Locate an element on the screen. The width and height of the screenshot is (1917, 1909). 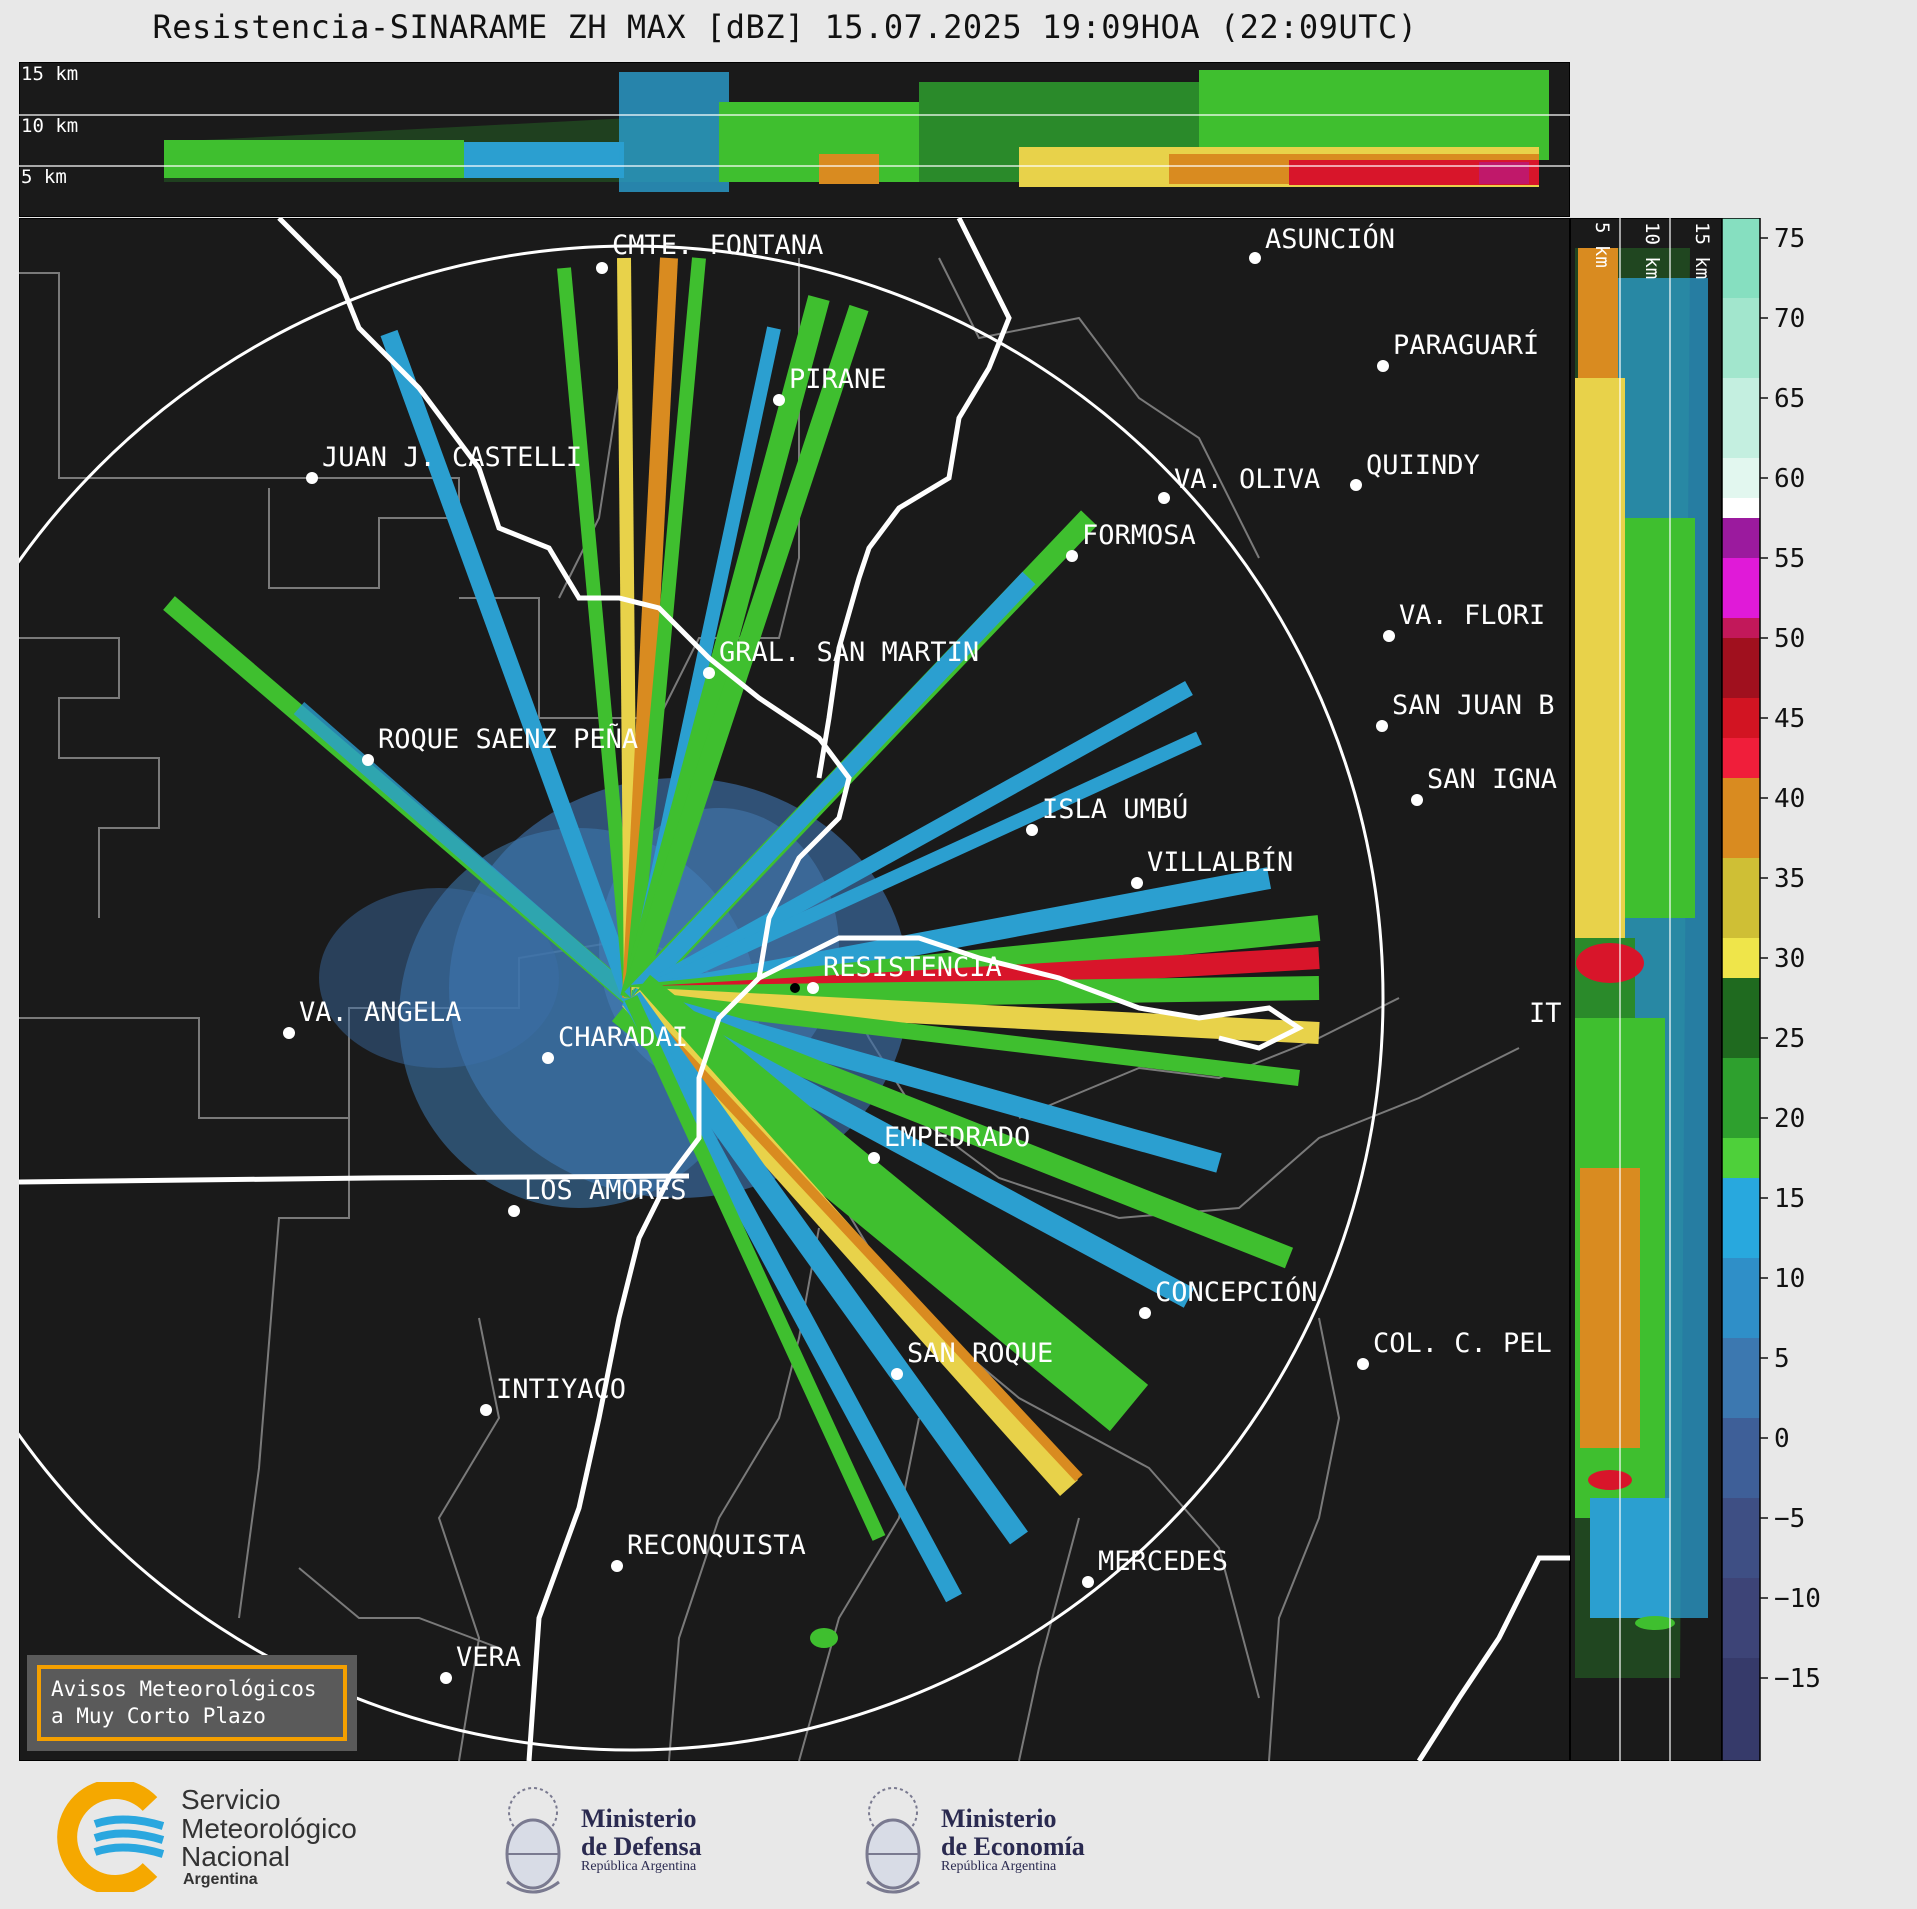
colorbar-tick-label: −10 is located at coordinates (1797, 1599).